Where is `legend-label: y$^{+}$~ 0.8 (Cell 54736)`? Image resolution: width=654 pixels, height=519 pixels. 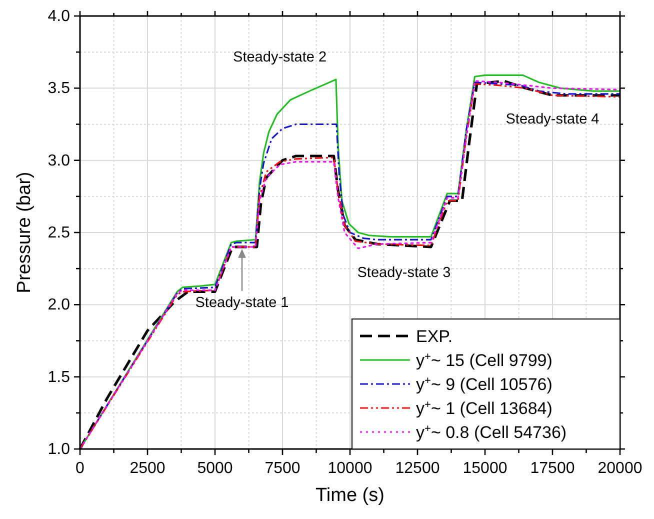 legend-label: y$^{+}$~ 0.8 (Cell 54736) is located at coordinates (491, 432).